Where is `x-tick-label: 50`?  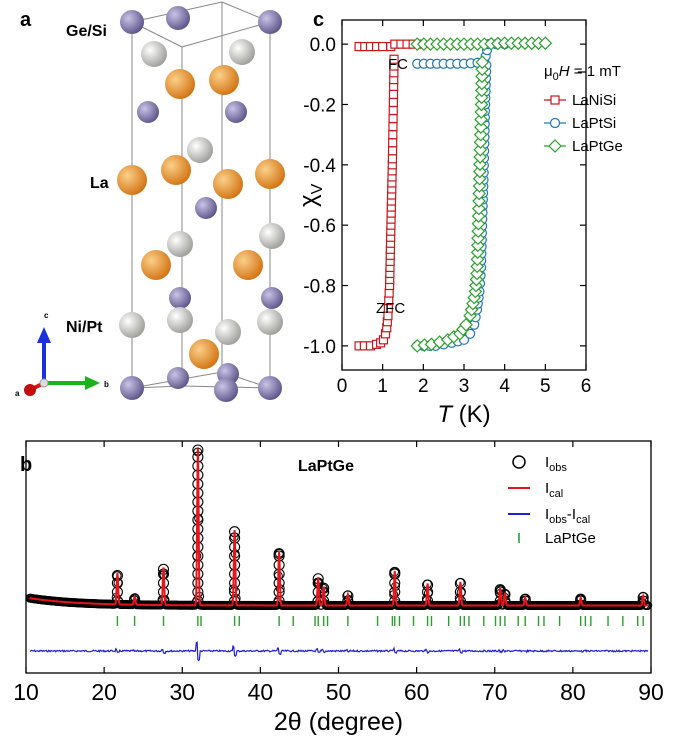 x-tick-label: 50 is located at coordinates (339, 692).